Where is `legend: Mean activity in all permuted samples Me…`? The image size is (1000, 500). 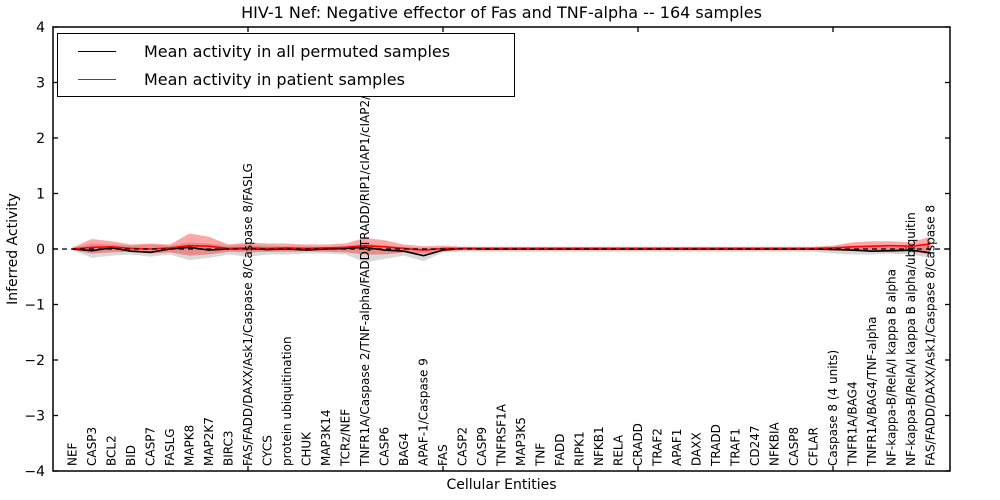
legend: Mean activity in all permuted samples Me… is located at coordinates (286, 65).